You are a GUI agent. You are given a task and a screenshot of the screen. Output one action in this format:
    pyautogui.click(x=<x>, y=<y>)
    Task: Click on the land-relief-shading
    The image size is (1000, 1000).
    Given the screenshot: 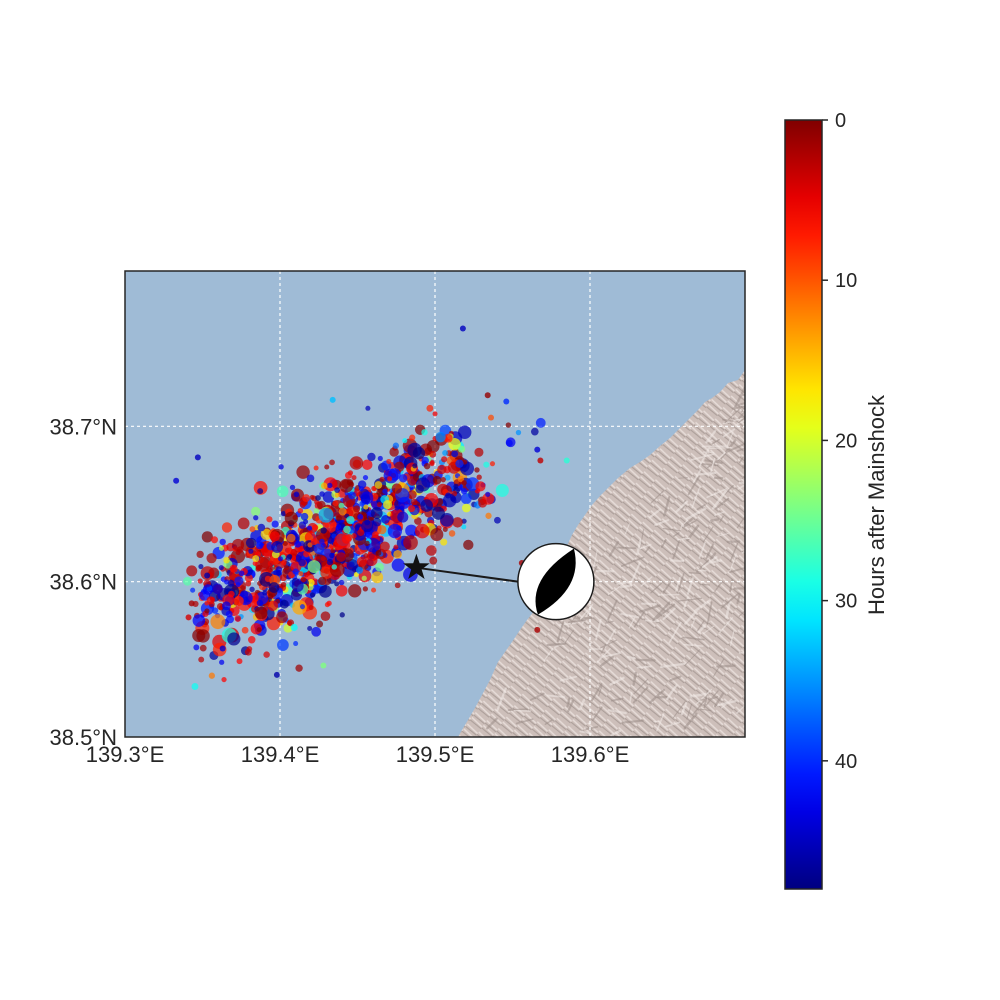 What is the action you would take?
    pyautogui.click(x=615, y=562)
    